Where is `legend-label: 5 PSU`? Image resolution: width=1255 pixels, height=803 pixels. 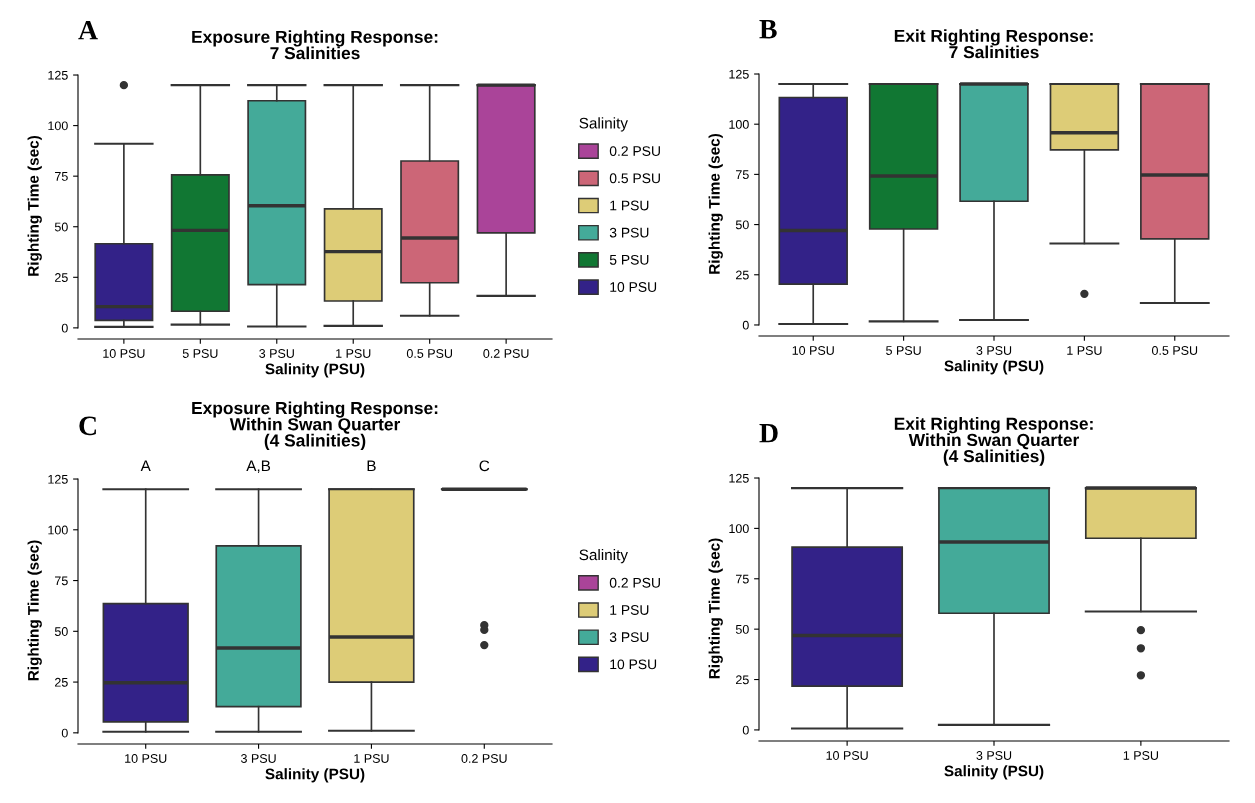
legend-label: 5 PSU is located at coordinates (629, 259).